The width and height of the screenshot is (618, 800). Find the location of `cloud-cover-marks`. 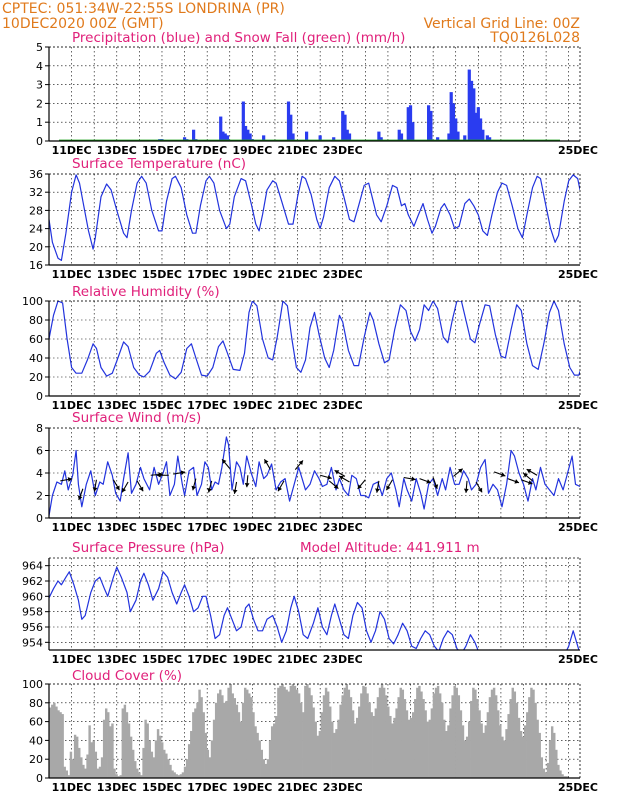

cloud-cover-marks is located at coordinates (308, 731).